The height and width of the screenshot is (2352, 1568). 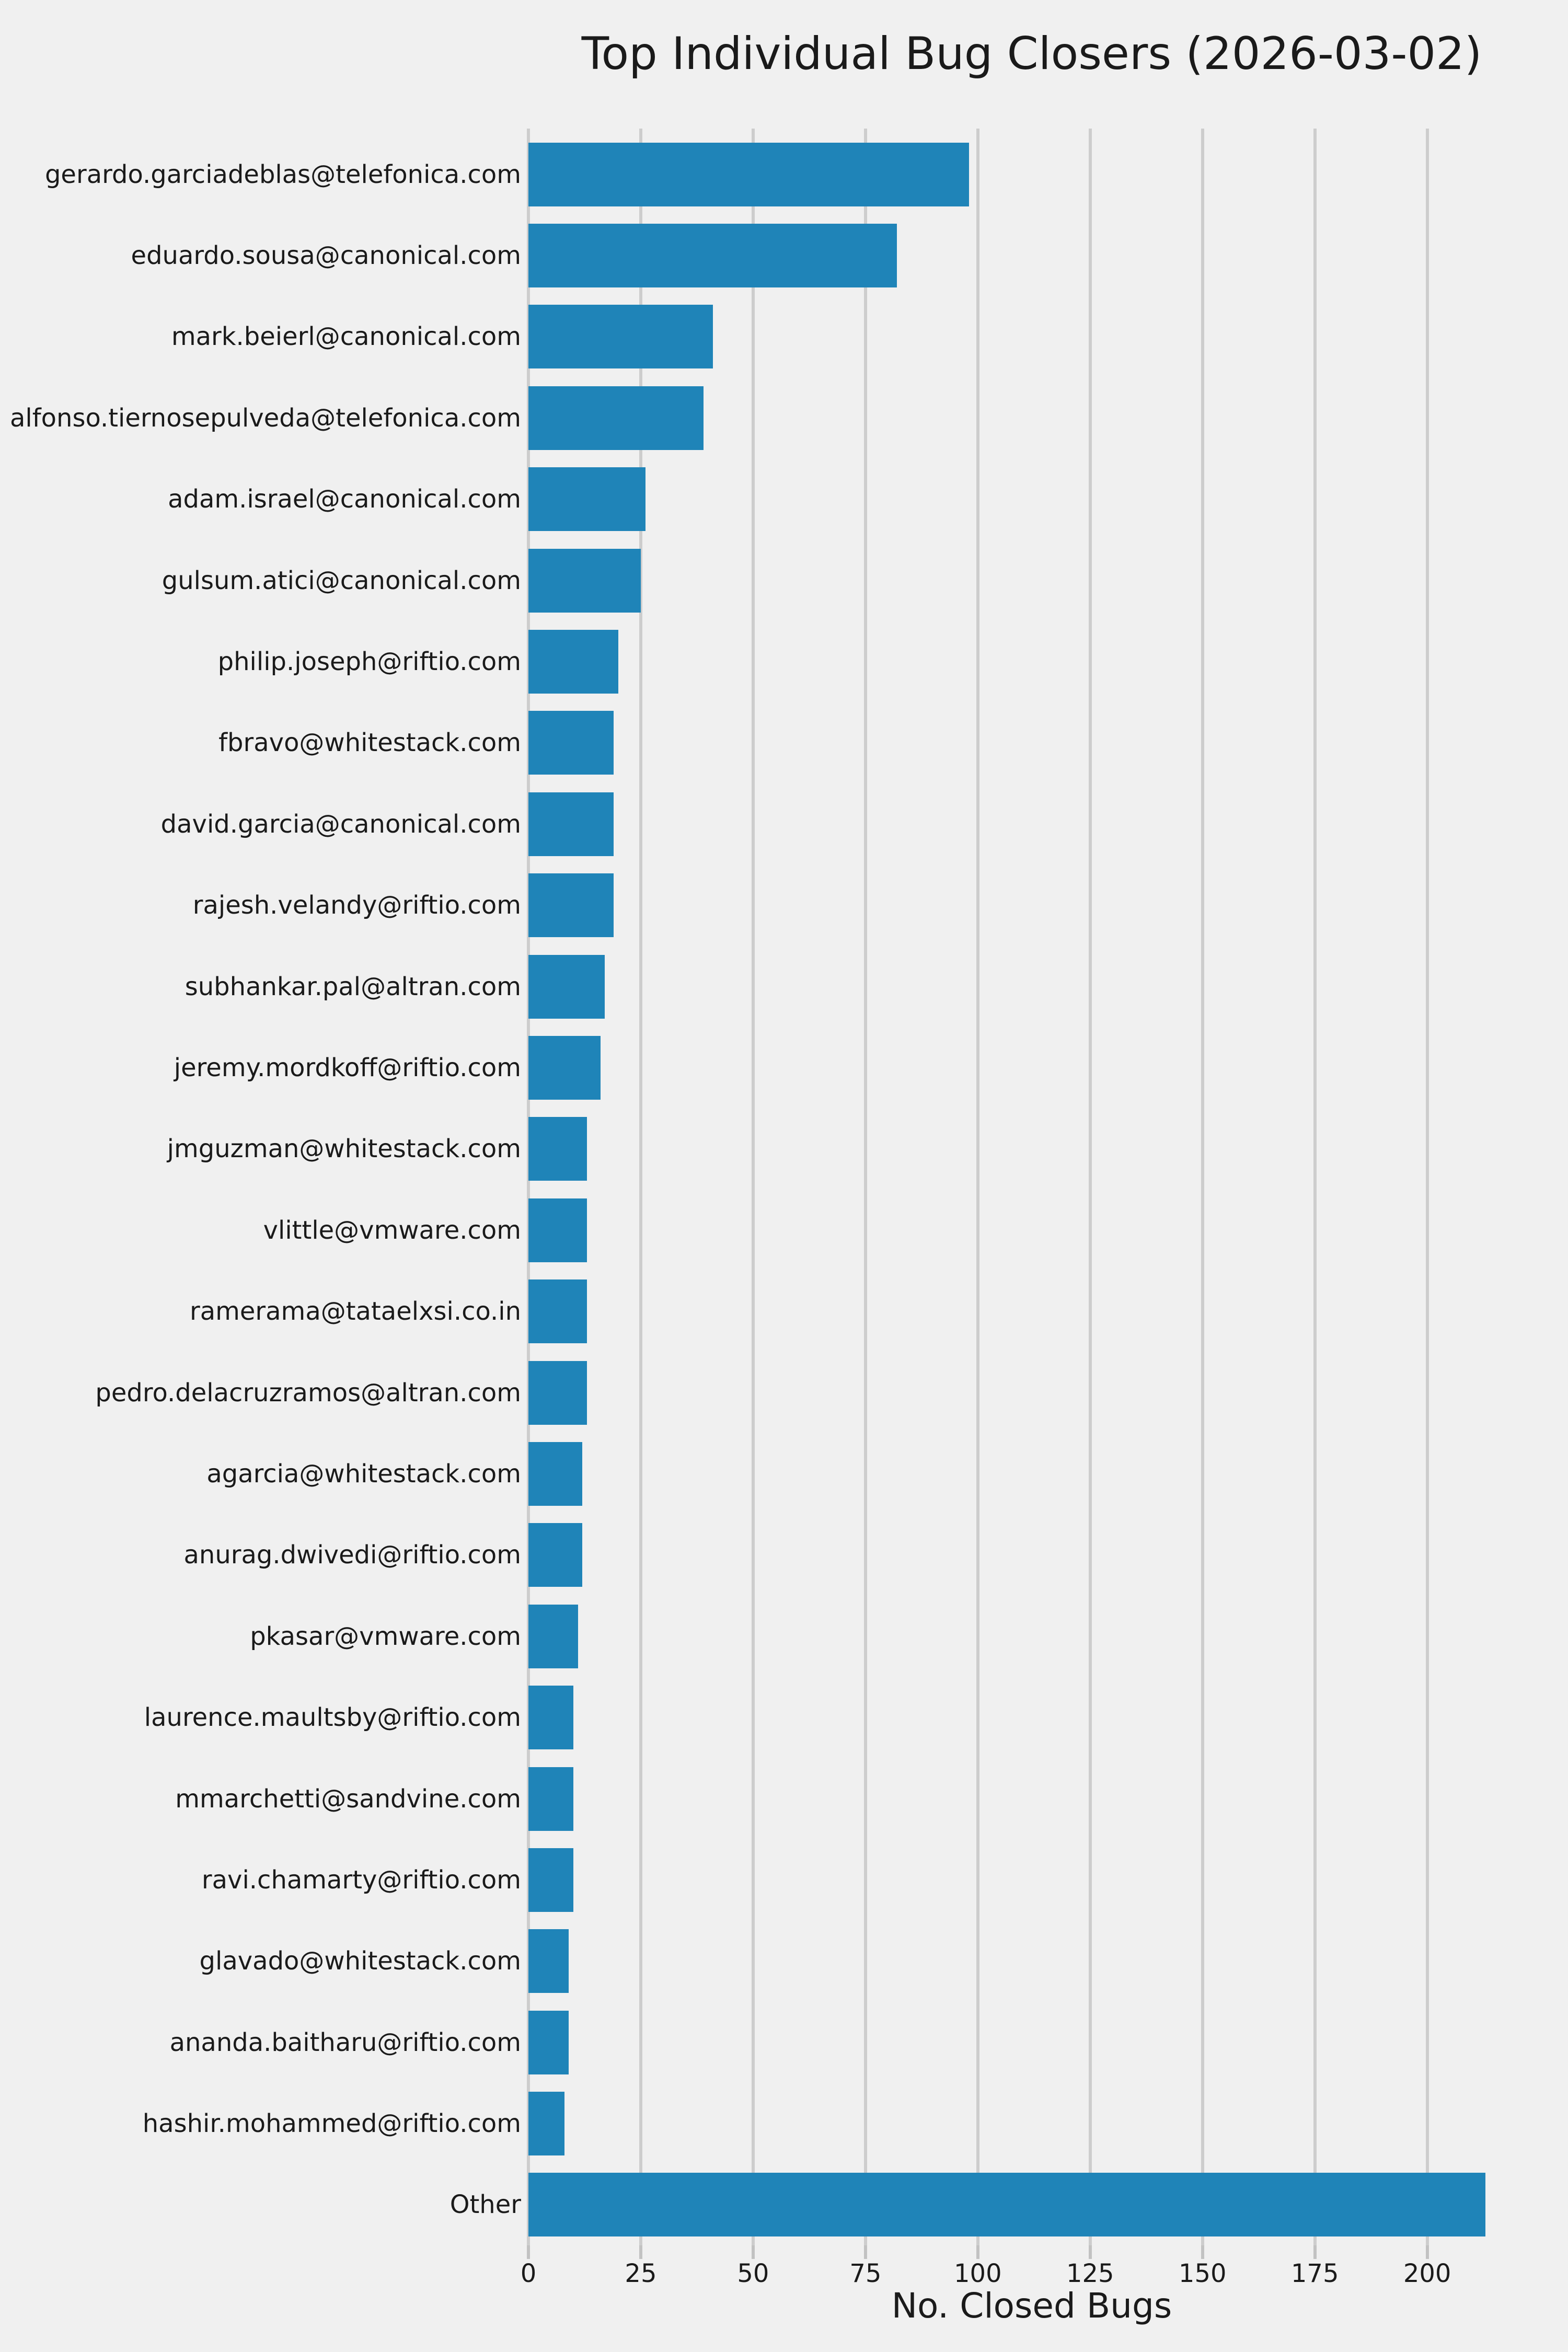 What do you see at coordinates (340, 824) in the screenshot?
I see `y-axis-label: david.garcia@canonical.com` at bounding box center [340, 824].